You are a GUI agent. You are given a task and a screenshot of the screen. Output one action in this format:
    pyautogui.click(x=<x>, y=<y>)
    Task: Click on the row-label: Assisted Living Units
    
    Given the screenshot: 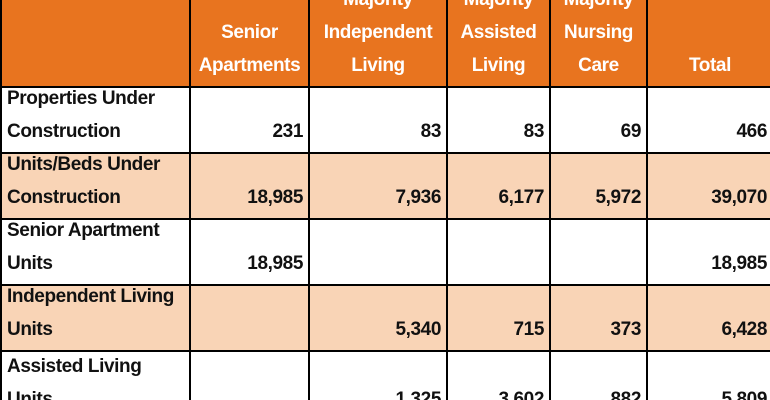 What is the action you would take?
    pyautogui.click(x=95, y=376)
    